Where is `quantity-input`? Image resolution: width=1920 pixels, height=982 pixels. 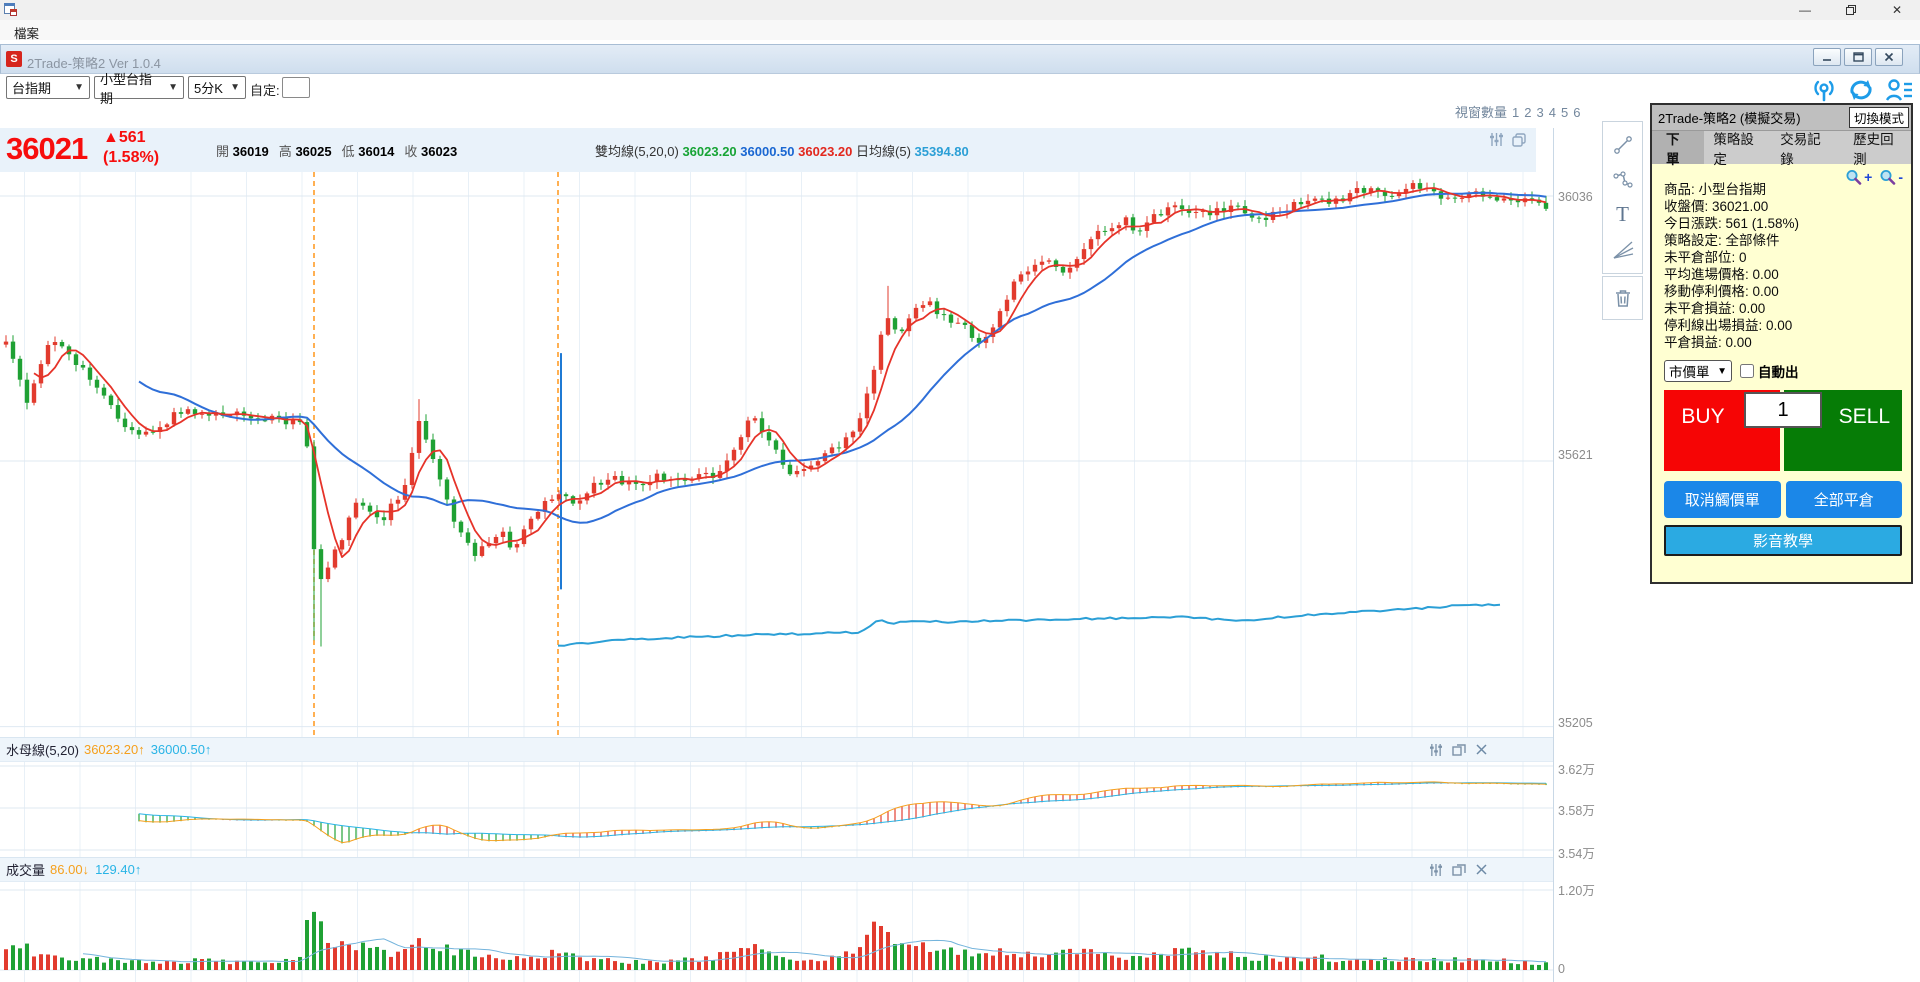
quantity-input is located at coordinates (1783, 410).